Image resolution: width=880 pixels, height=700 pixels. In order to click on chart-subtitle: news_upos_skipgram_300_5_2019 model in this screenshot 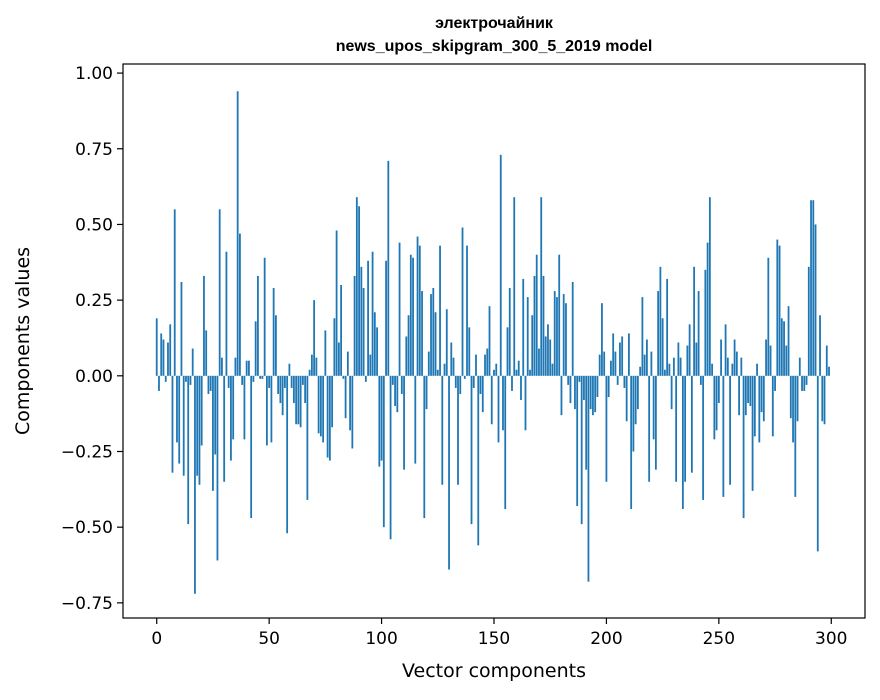, I will do `click(494, 46)`.